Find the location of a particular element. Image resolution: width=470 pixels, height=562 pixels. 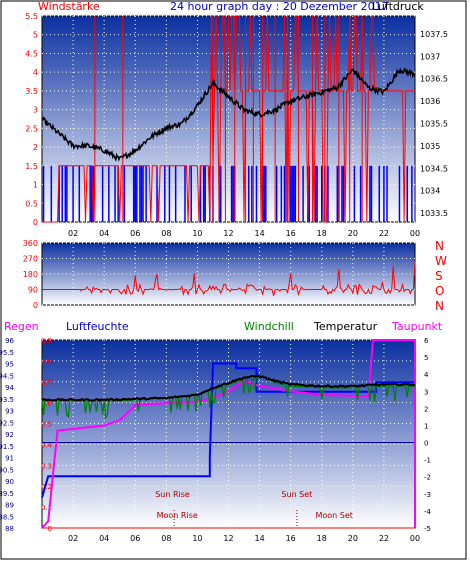

legend-humidity: Luftfeuchte is located at coordinates (97, 326).